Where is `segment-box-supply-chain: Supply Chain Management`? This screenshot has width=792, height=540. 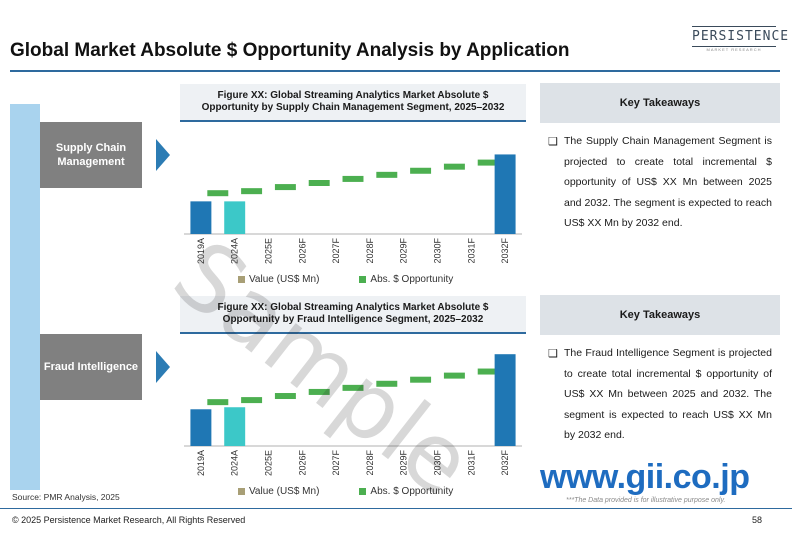
segment-box-supply-chain: Supply Chain Management is located at coordinates (91, 155).